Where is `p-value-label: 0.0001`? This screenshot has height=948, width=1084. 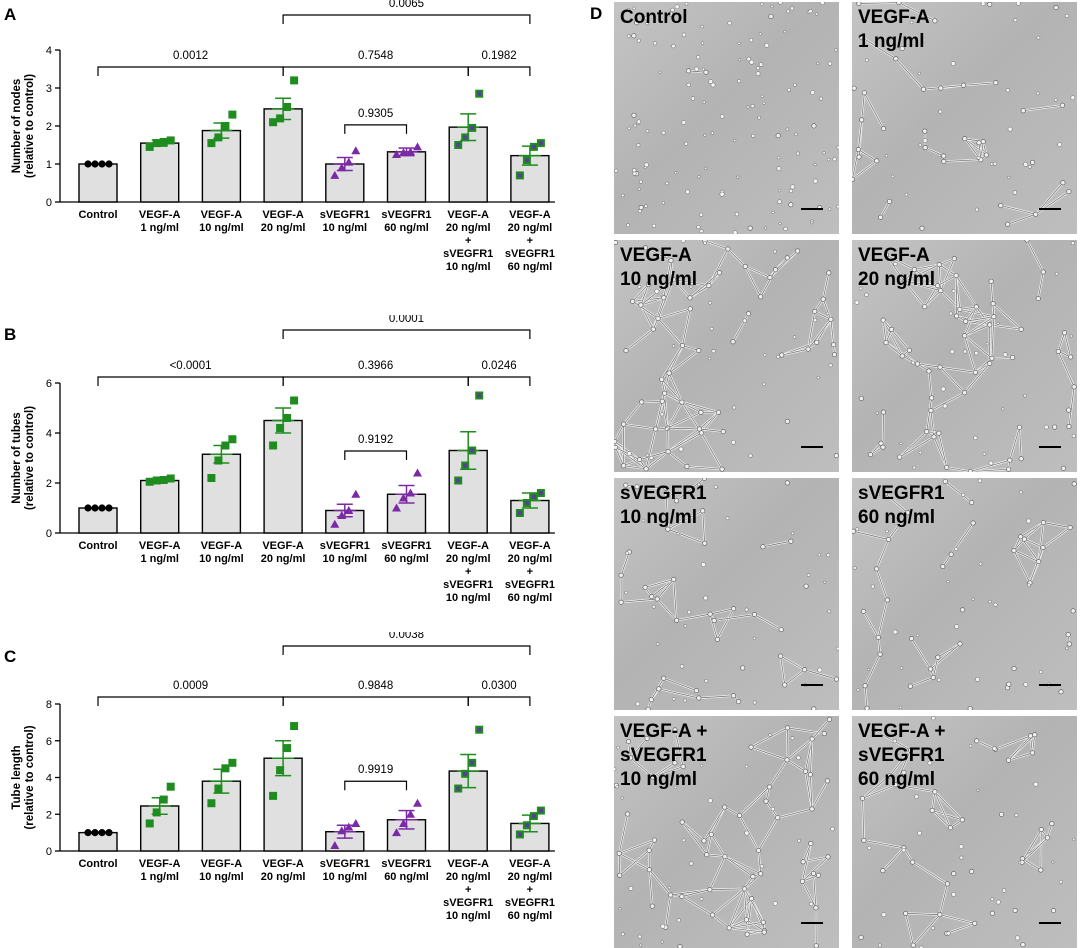
p-value-label: 0.0001 is located at coordinates (406, 320).